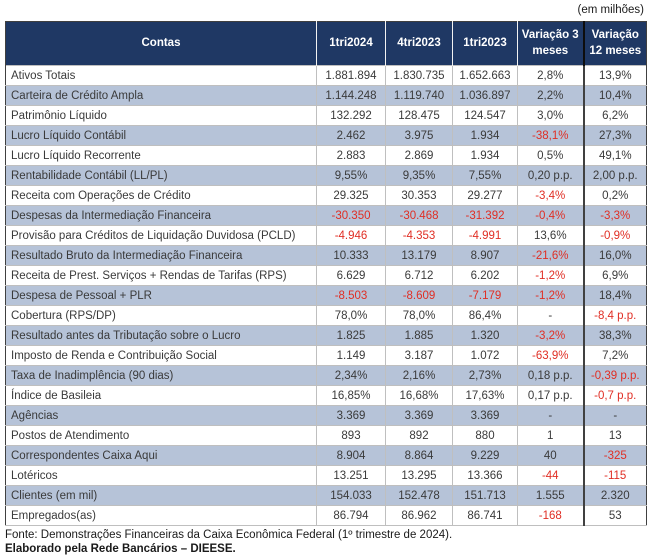  Describe the element at coordinates (614, 435) in the screenshot. I see `row-value: 13` at that location.